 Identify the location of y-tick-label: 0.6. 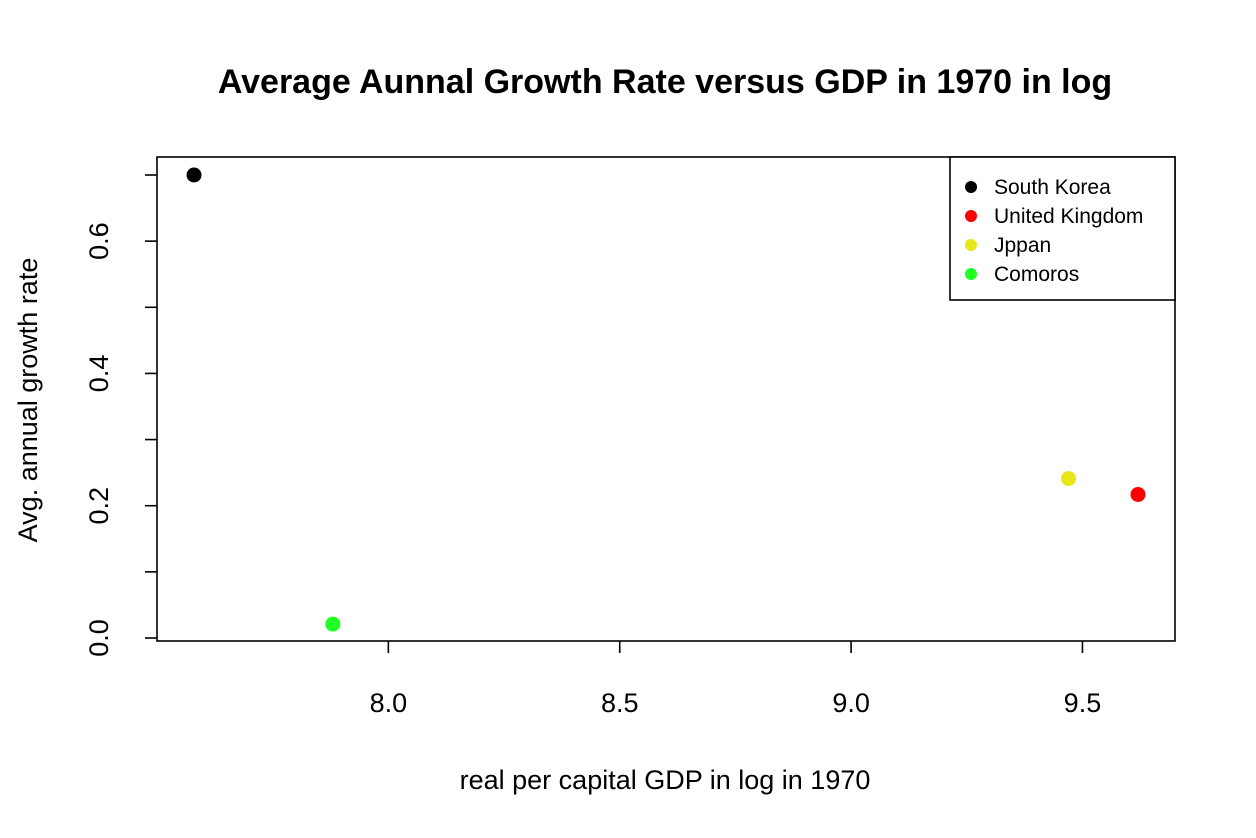
(99, 241).